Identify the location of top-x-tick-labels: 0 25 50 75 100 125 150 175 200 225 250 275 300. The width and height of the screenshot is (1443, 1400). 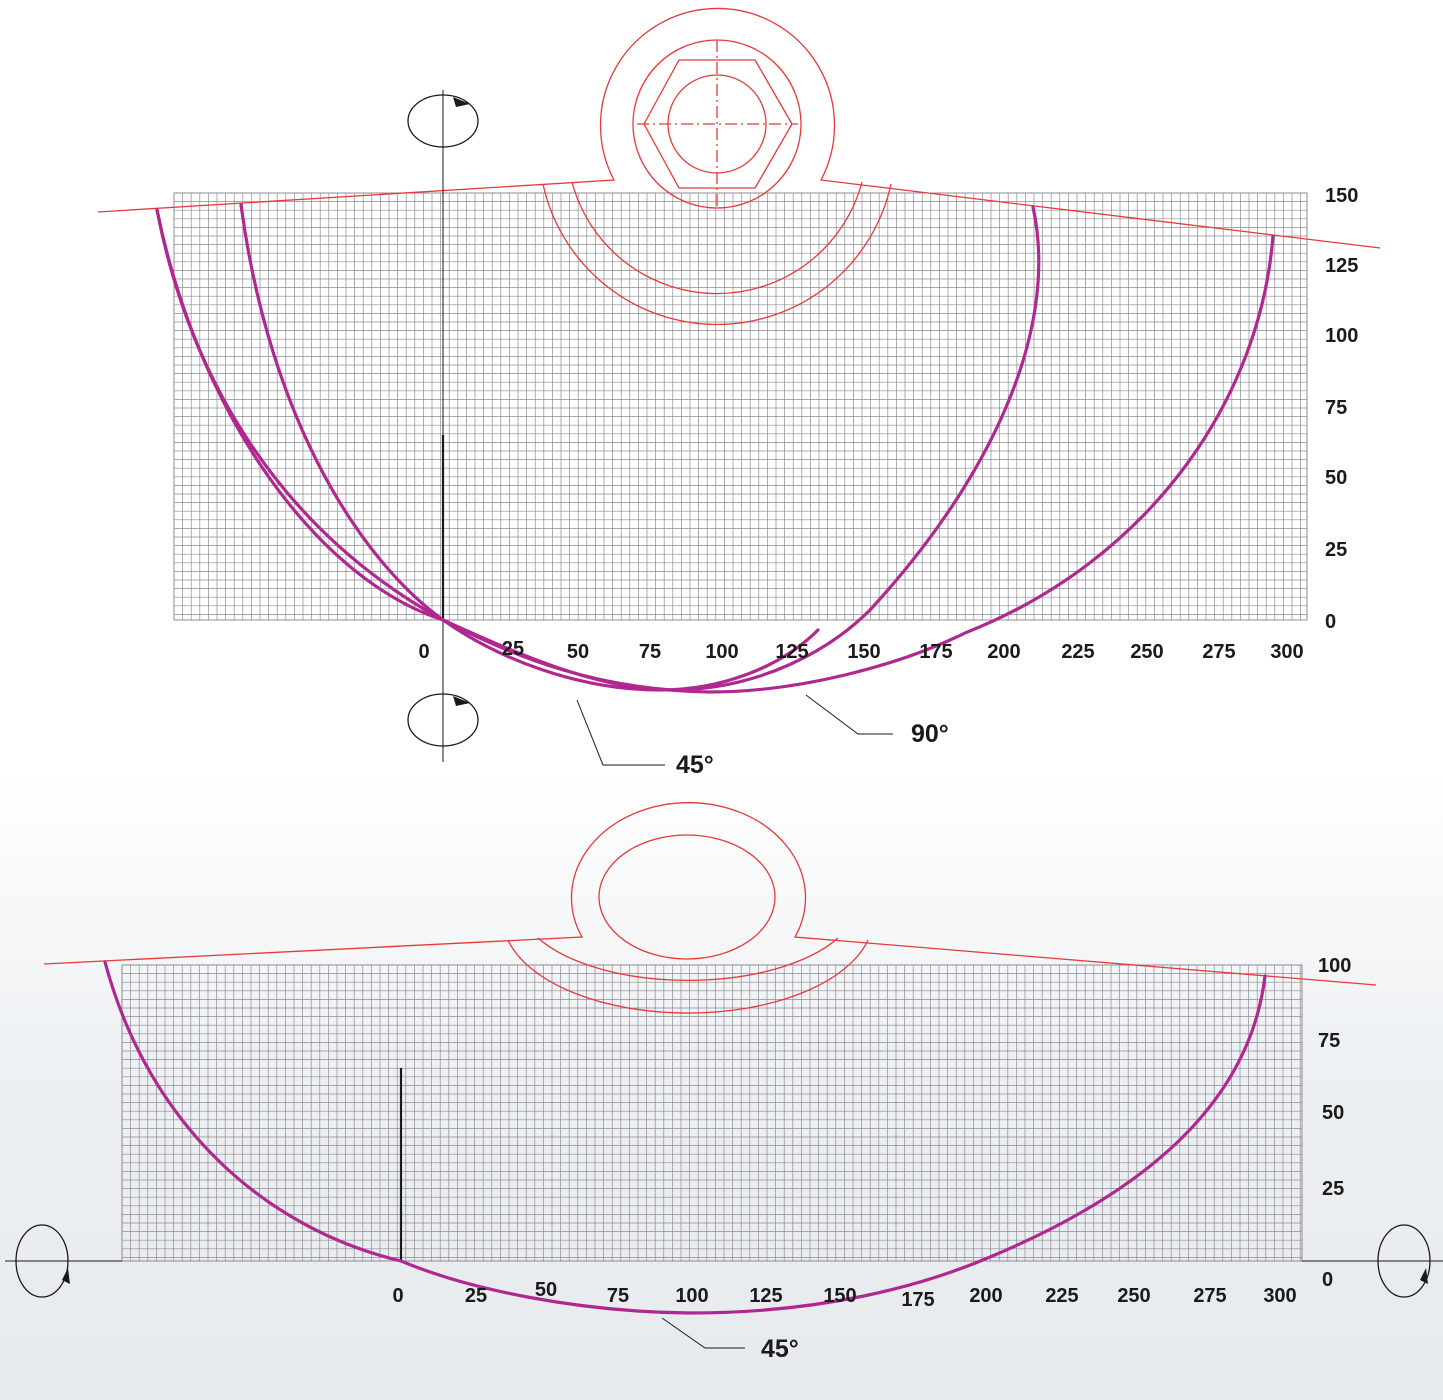
(860, 650).